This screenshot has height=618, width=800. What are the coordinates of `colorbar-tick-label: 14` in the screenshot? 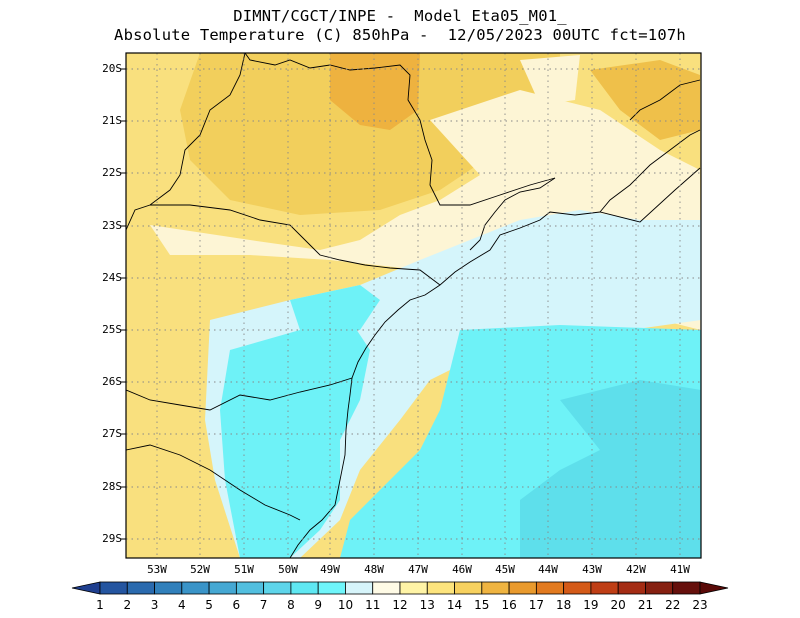 It's located at (454, 605).